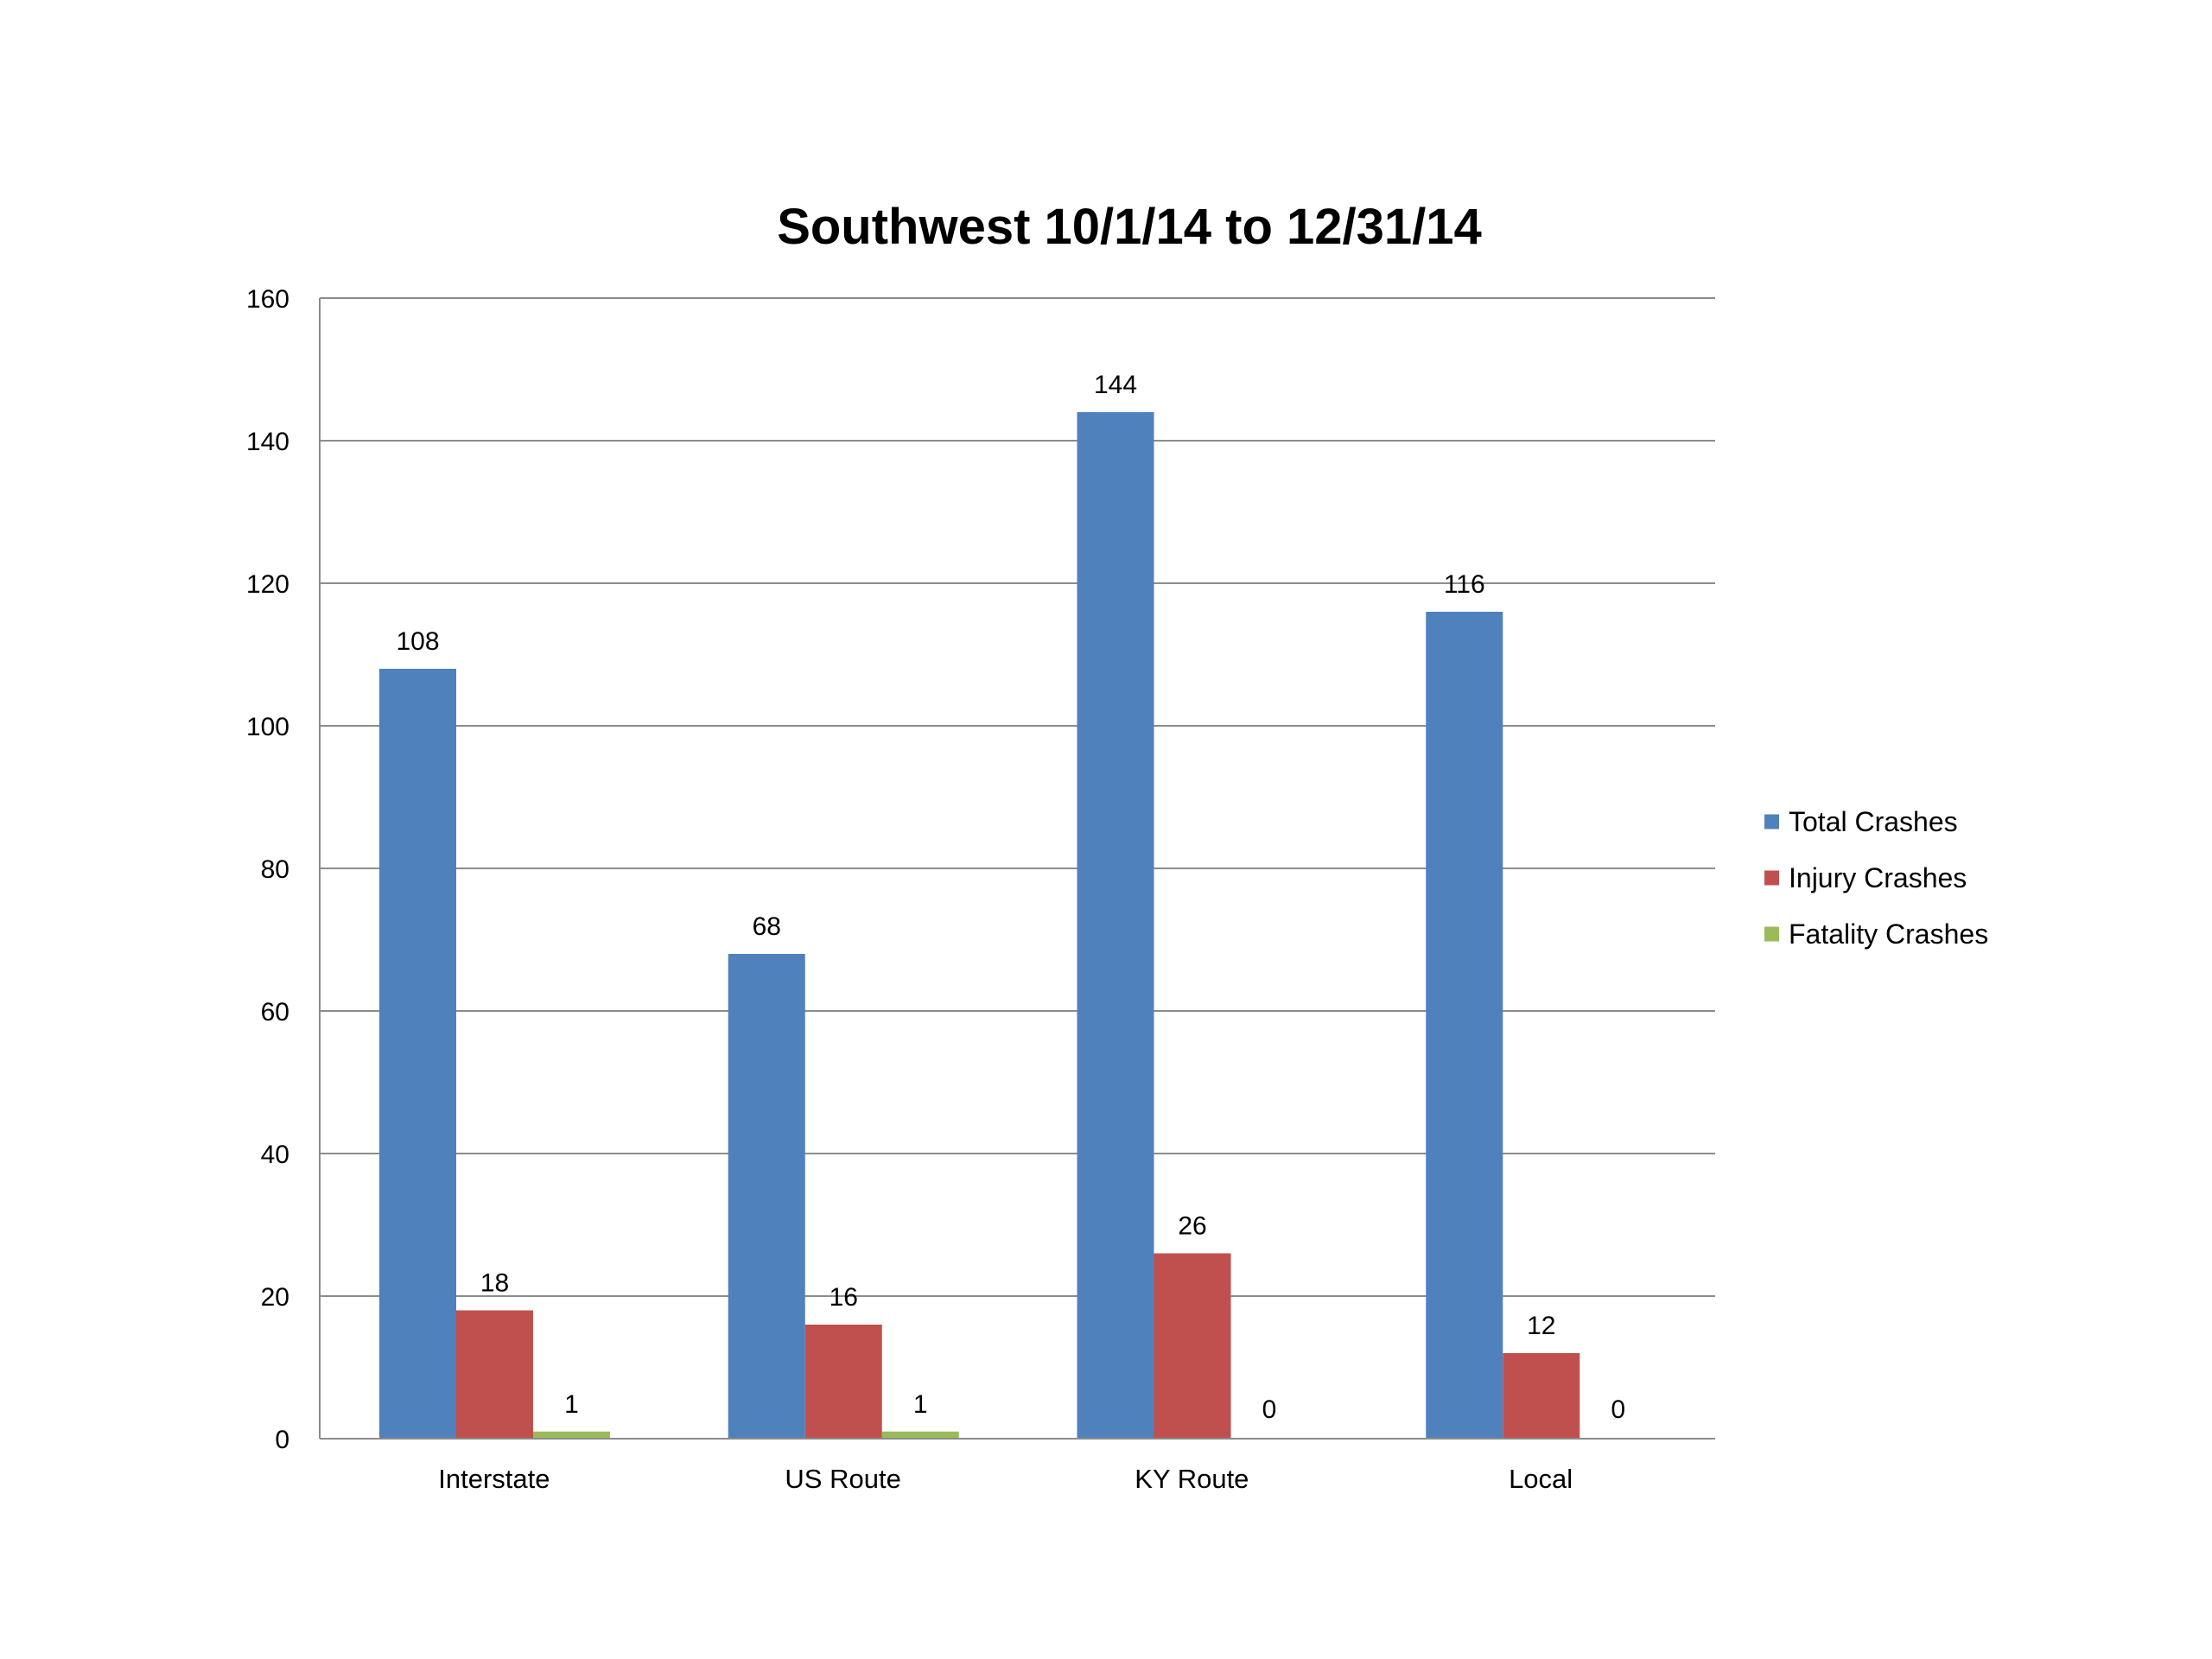 The image size is (2212, 1659). What do you see at coordinates (267, 727) in the screenshot?
I see `y-tick-label: 100` at bounding box center [267, 727].